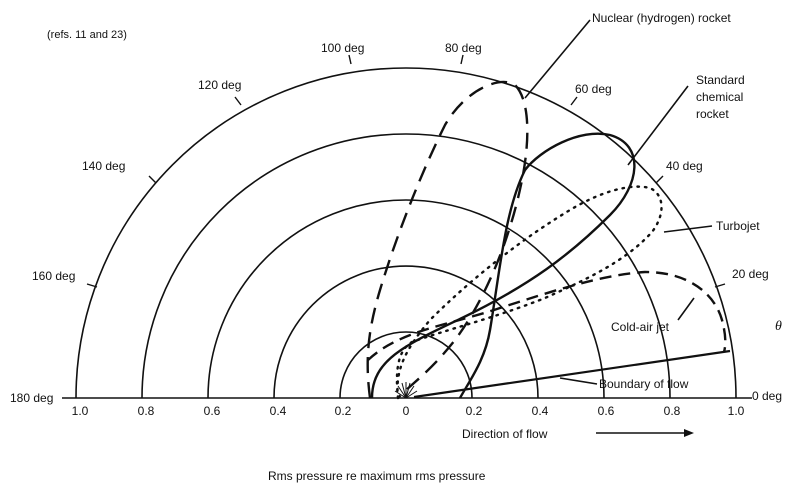  Describe the element at coordinates (572, 374) in the screenshot. I see `boundary-of-flow-line` at that location.